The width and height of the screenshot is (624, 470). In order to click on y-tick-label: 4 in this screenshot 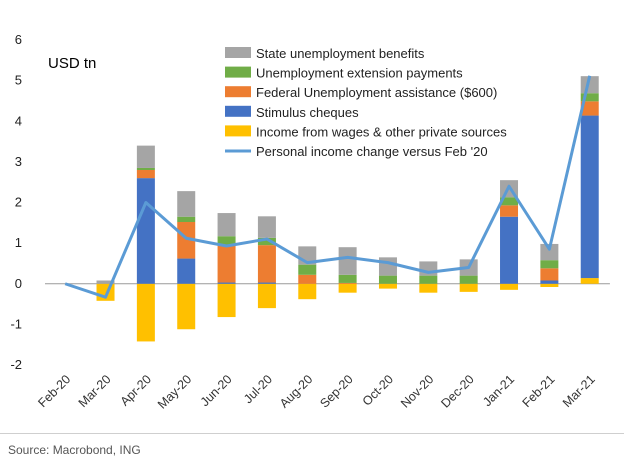, I will do `click(18, 120)`.